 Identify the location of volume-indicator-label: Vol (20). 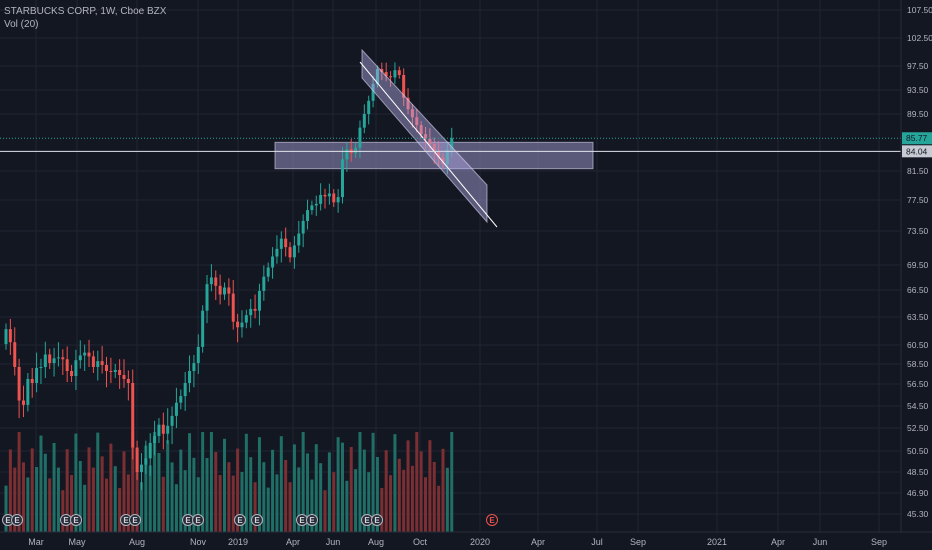
(21, 24).